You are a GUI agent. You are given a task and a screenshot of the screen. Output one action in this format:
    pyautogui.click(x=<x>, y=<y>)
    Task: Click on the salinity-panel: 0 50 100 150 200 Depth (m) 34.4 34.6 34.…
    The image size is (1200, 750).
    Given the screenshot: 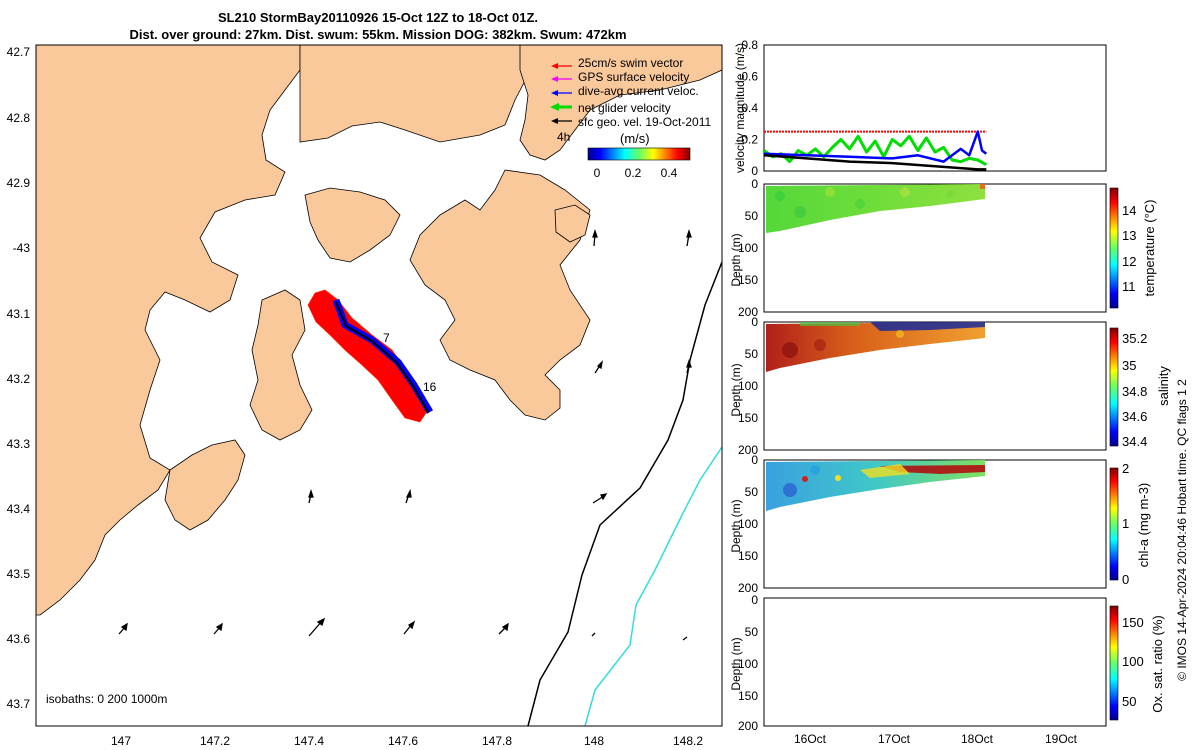 What is the action you would take?
    pyautogui.click(x=950, y=386)
    